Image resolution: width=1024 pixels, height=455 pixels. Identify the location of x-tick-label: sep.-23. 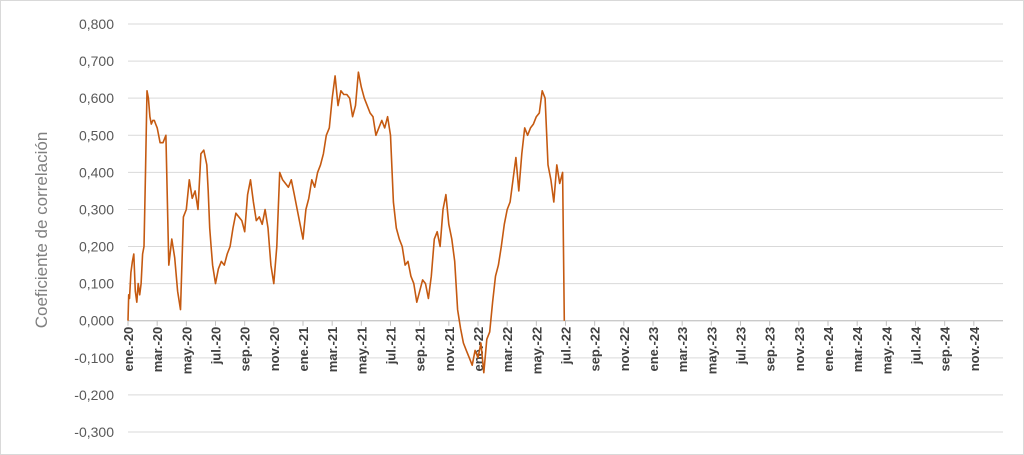
(770, 349).